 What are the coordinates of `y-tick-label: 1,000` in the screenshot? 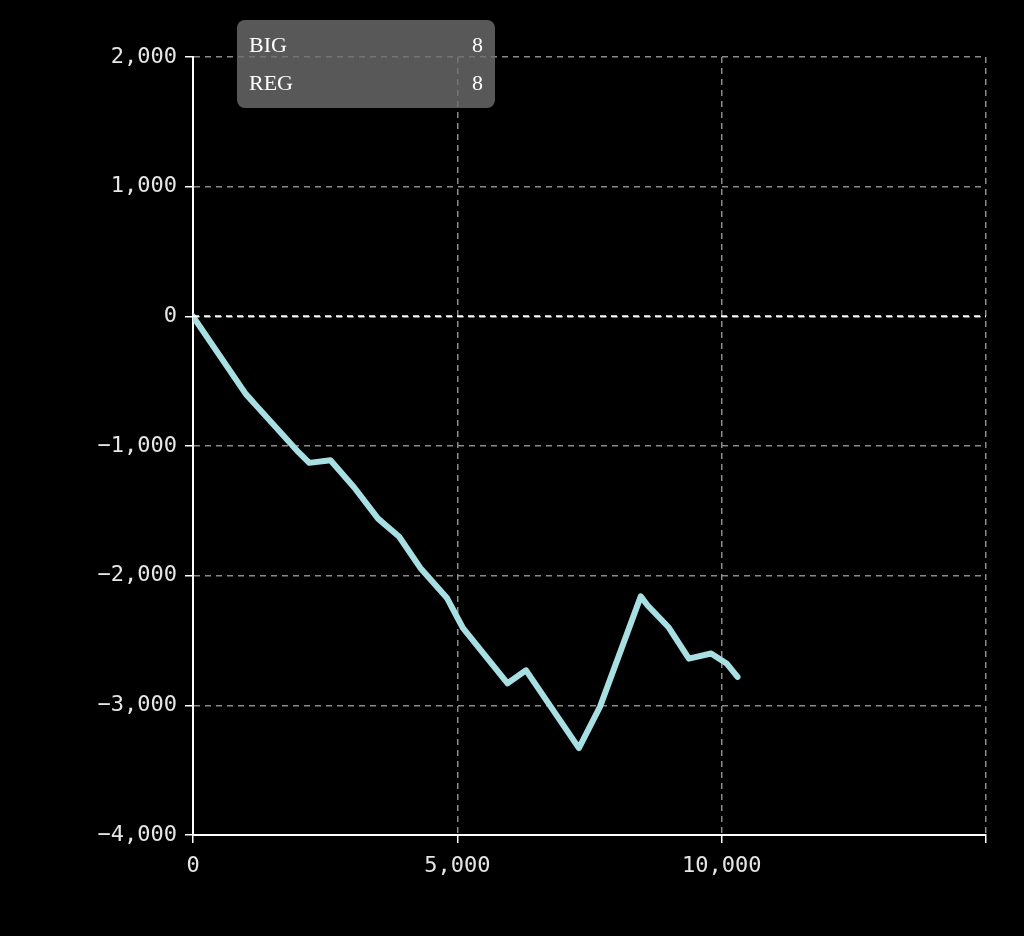 It's located at (143, 185).